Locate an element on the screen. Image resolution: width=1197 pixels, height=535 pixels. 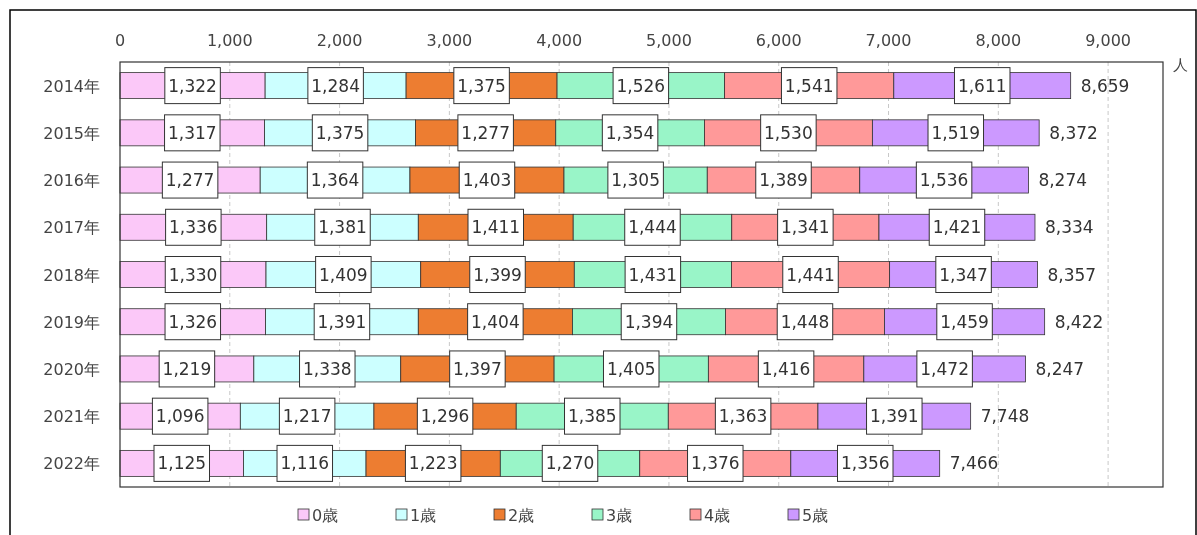
data-label: 1,399 is located at coordinates (497, 274).